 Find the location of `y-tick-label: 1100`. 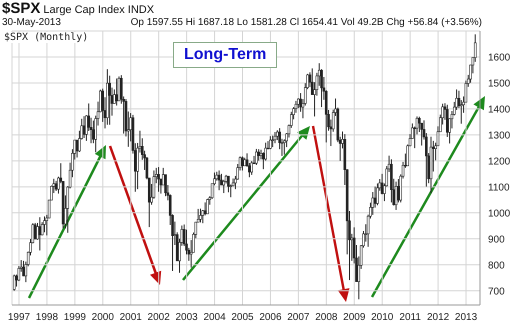

y-tick-label: 1100 is located at coordinates (499, 188).